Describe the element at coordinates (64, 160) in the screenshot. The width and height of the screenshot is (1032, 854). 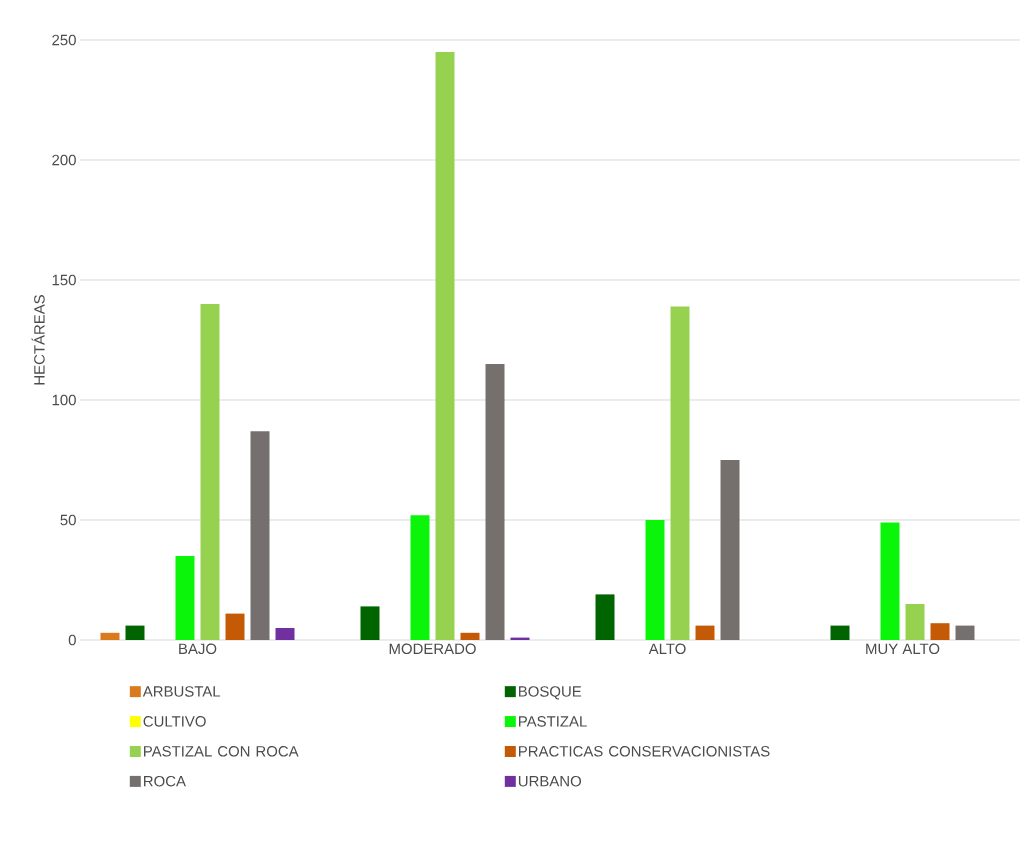
I see `y-tick-label: 200` at that location.